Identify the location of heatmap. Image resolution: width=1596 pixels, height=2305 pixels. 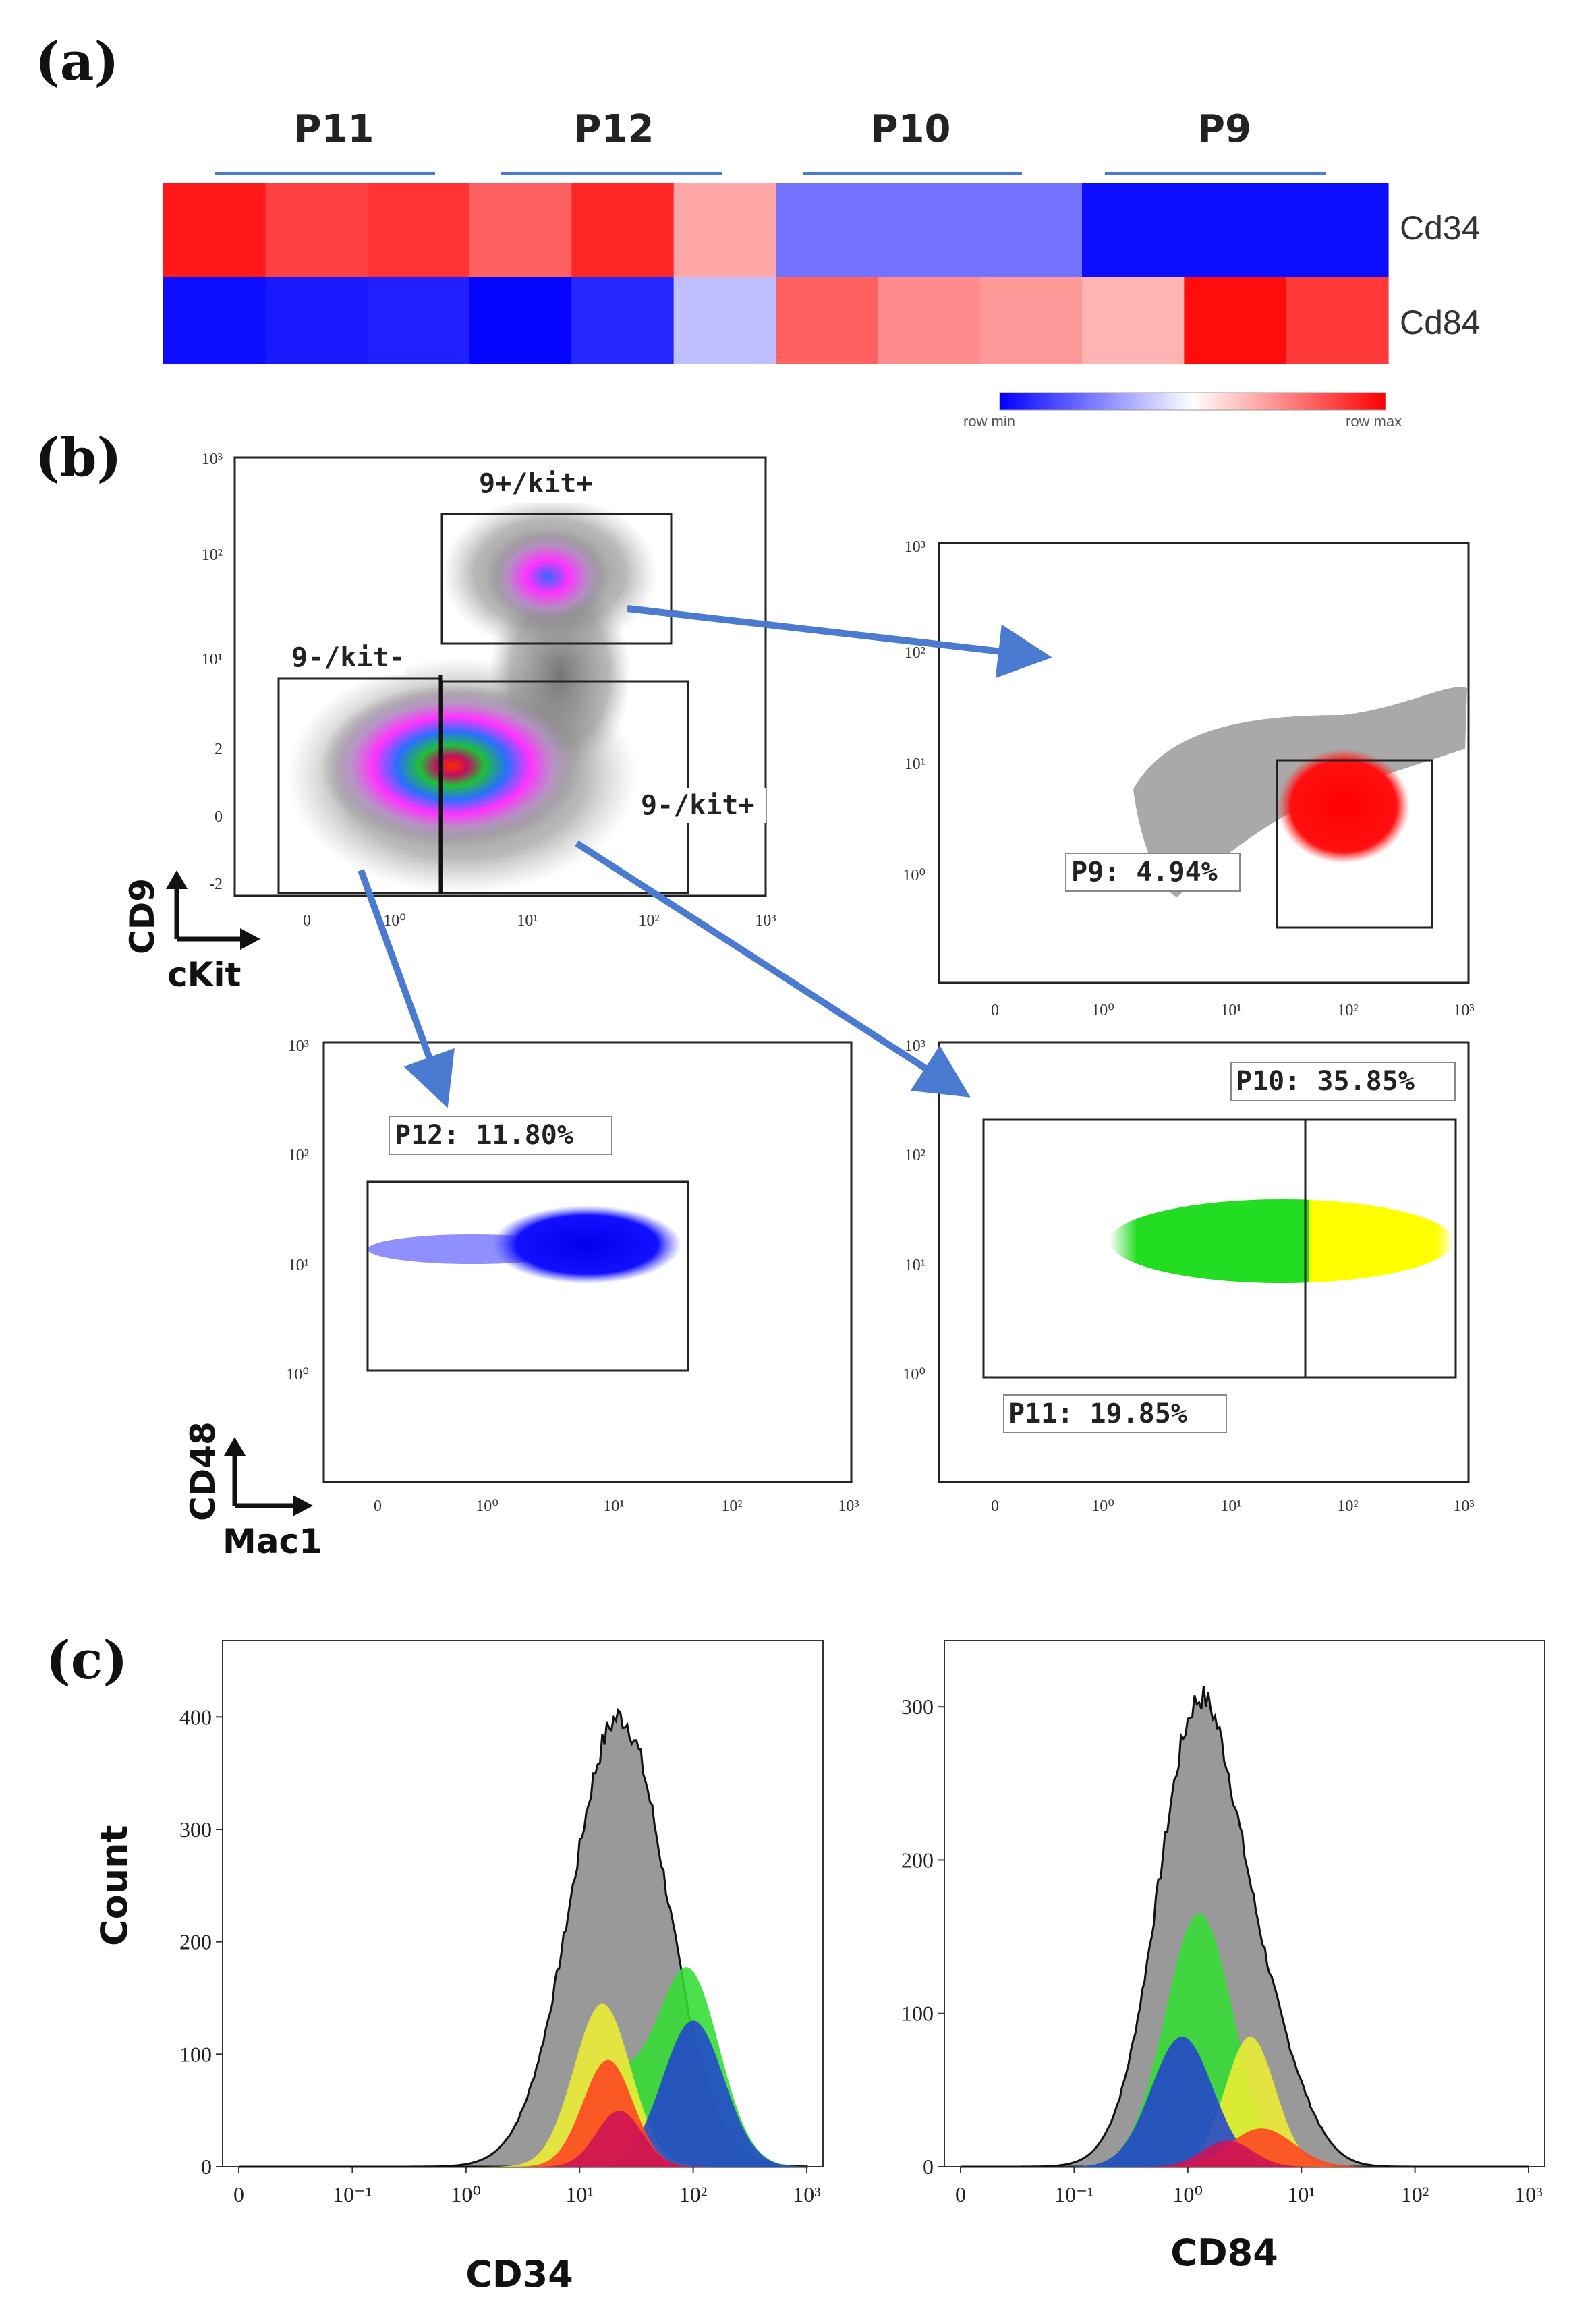
(776, 273).